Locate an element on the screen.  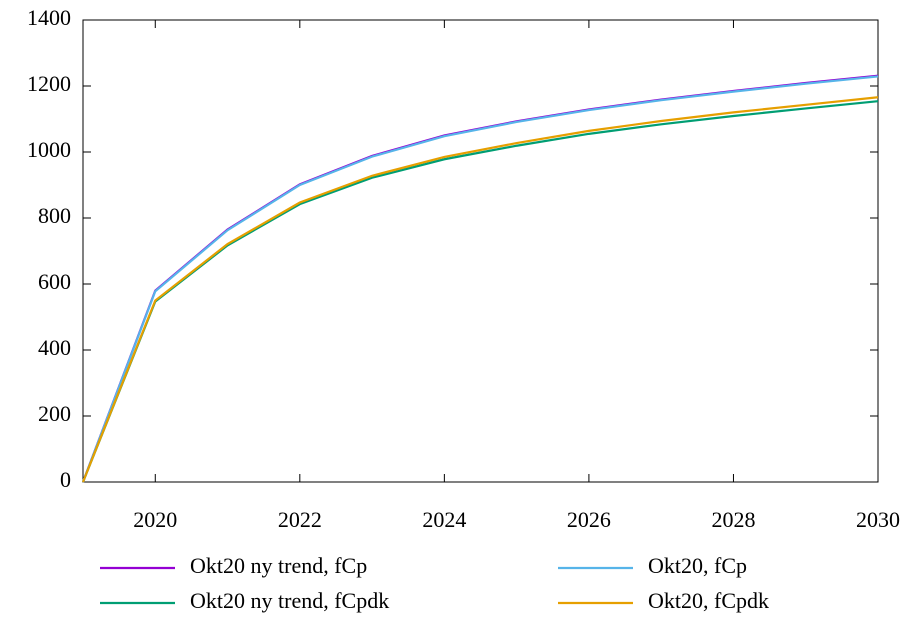
legend-label: Okt20, fCpdk is located at coordinates (708, 600).